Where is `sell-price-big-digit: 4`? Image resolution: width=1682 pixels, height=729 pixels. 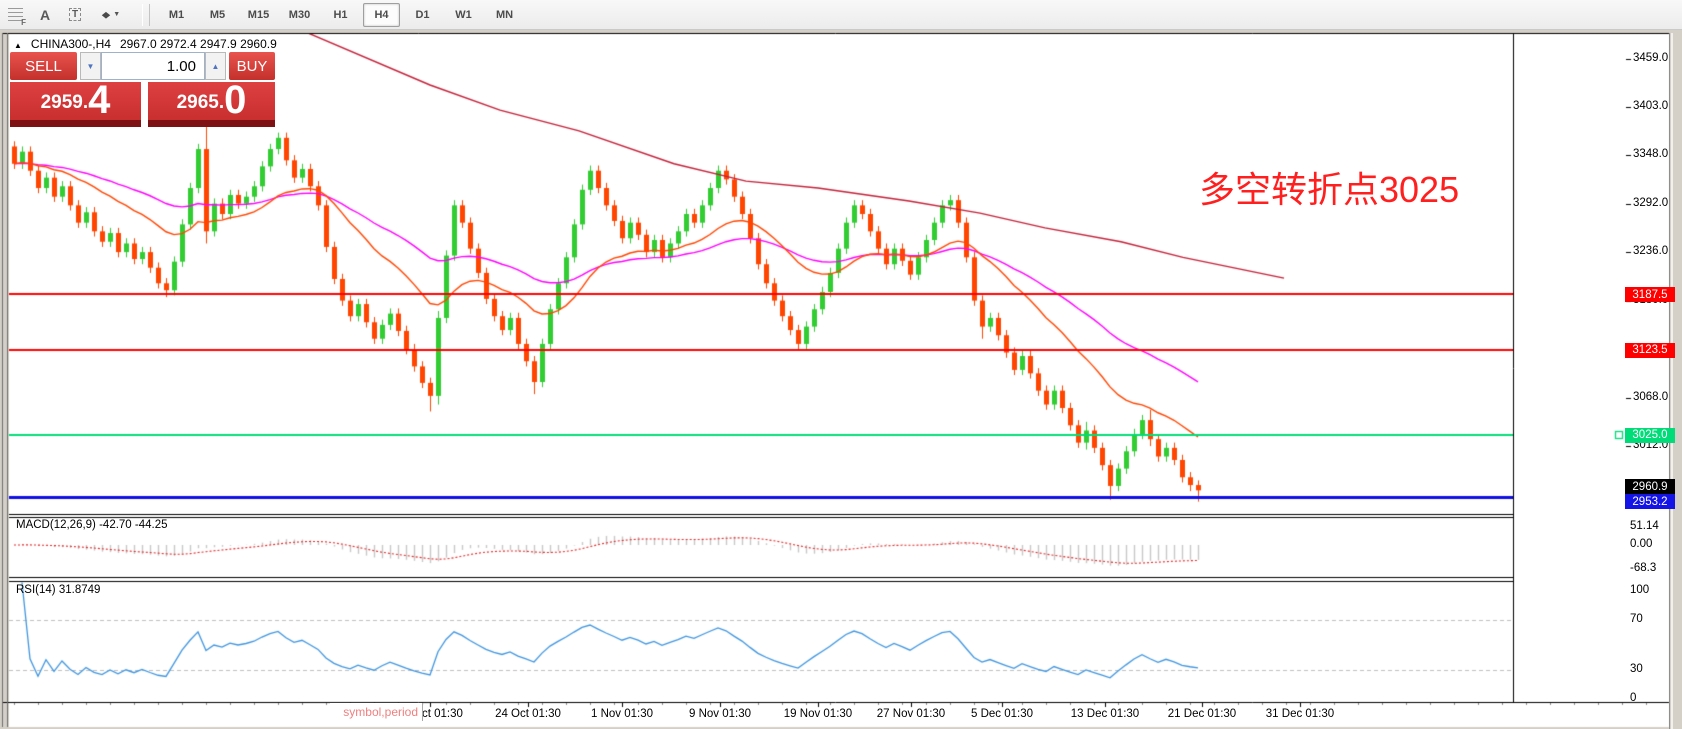 sell-price-big-digit: 4 is located at coordinates (99, 100).